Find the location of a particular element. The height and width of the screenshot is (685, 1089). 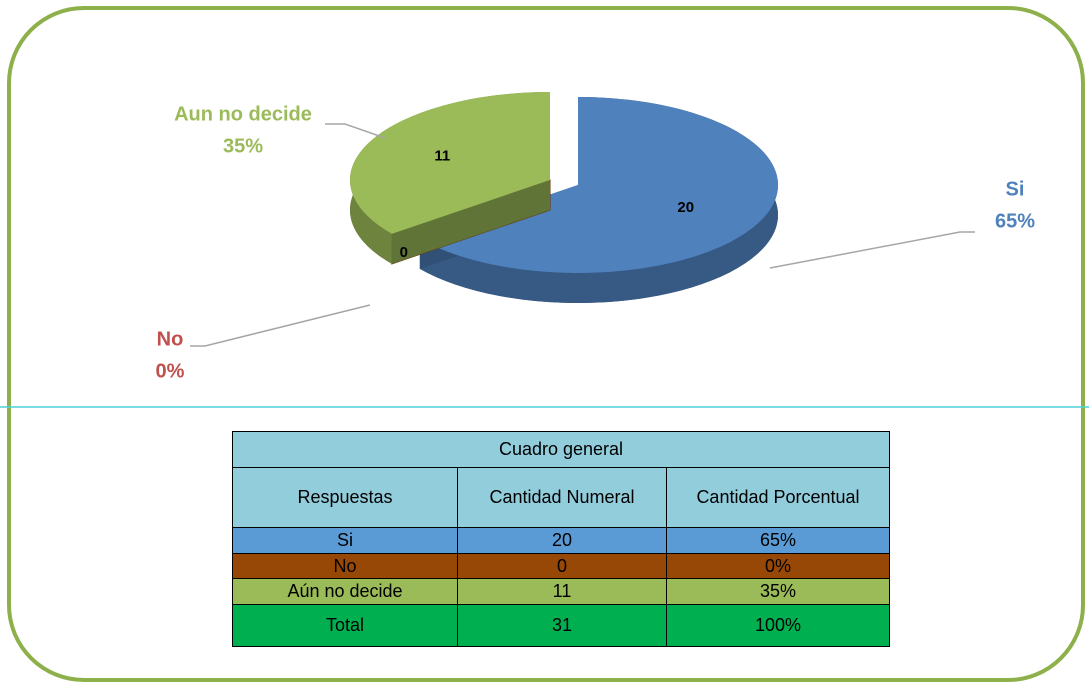

table-cell: 31 is located at coordinates (562, 625).